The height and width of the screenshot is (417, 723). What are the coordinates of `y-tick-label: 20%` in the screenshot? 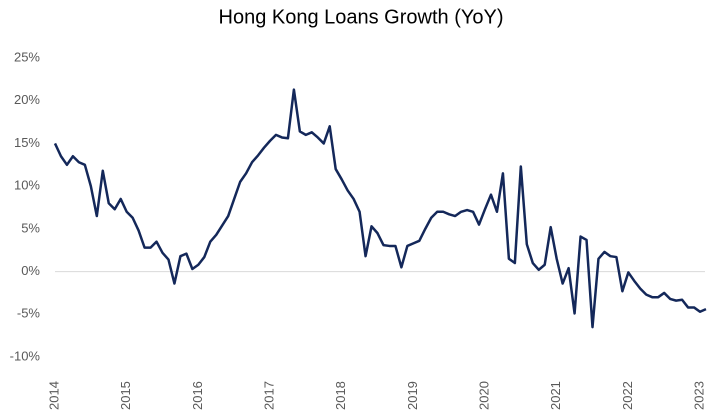 It's located at (27, 99).